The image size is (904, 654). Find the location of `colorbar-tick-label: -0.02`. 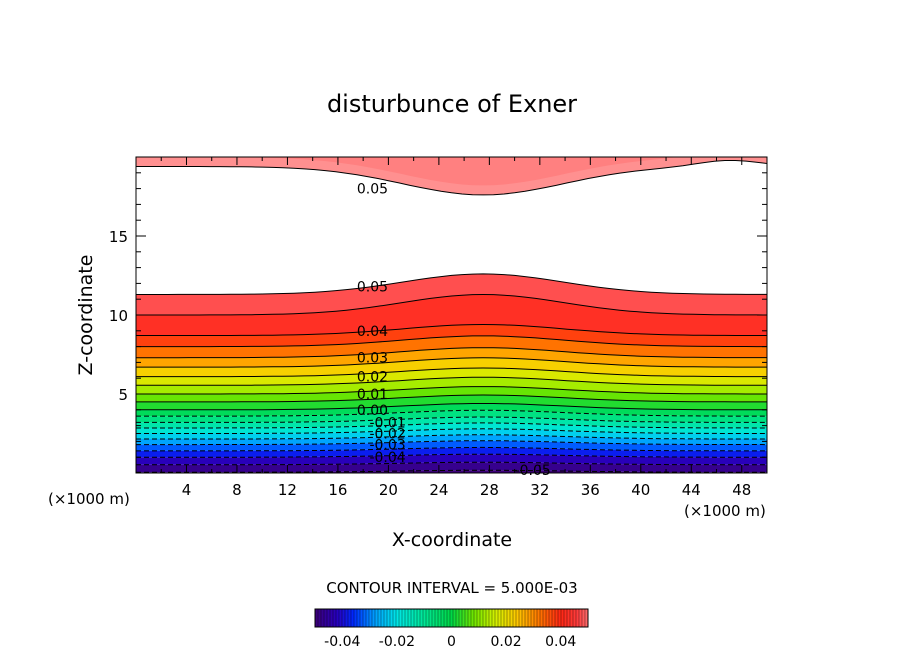

colorbar-tick-label: -0.02 is located at coordinates (397, 642).